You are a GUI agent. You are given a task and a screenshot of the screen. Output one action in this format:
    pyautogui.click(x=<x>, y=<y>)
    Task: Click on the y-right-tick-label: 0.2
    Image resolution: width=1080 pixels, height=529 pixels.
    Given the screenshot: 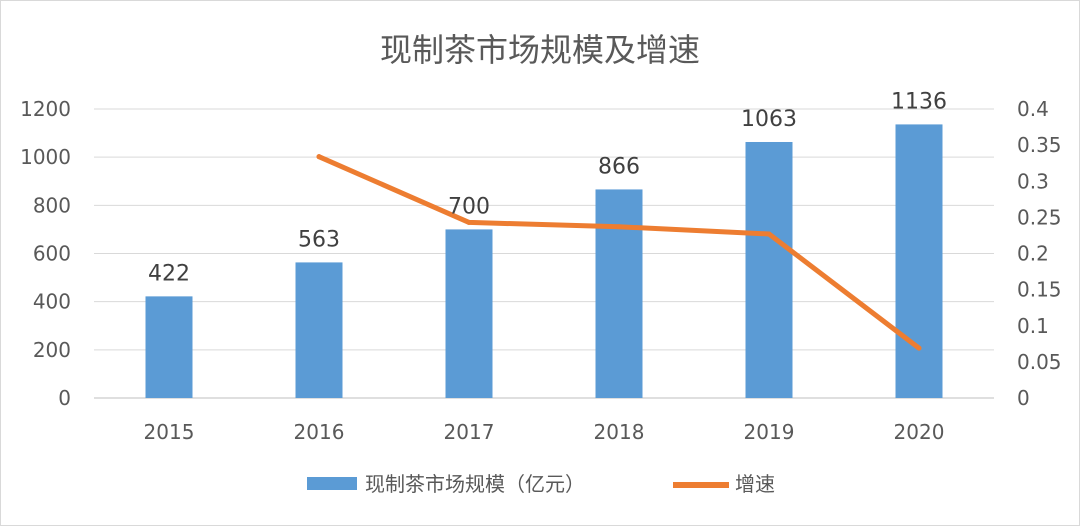 What is the action you would take?
    pyautogui.click(x=1033, y=254)
    